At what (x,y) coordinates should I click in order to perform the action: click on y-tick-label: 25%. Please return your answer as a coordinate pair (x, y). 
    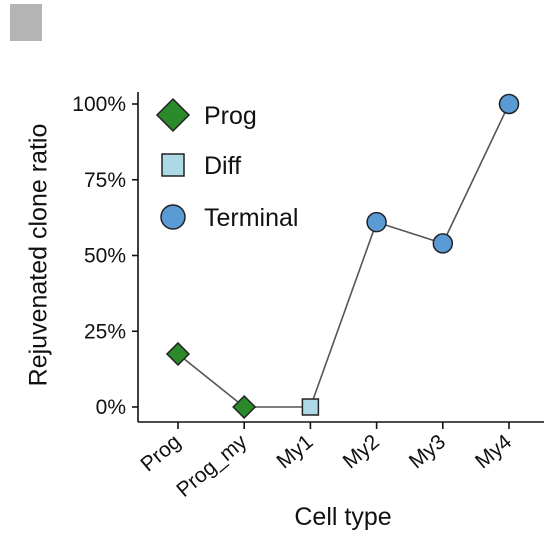
    Looking at the image, I should click on (105, 331).